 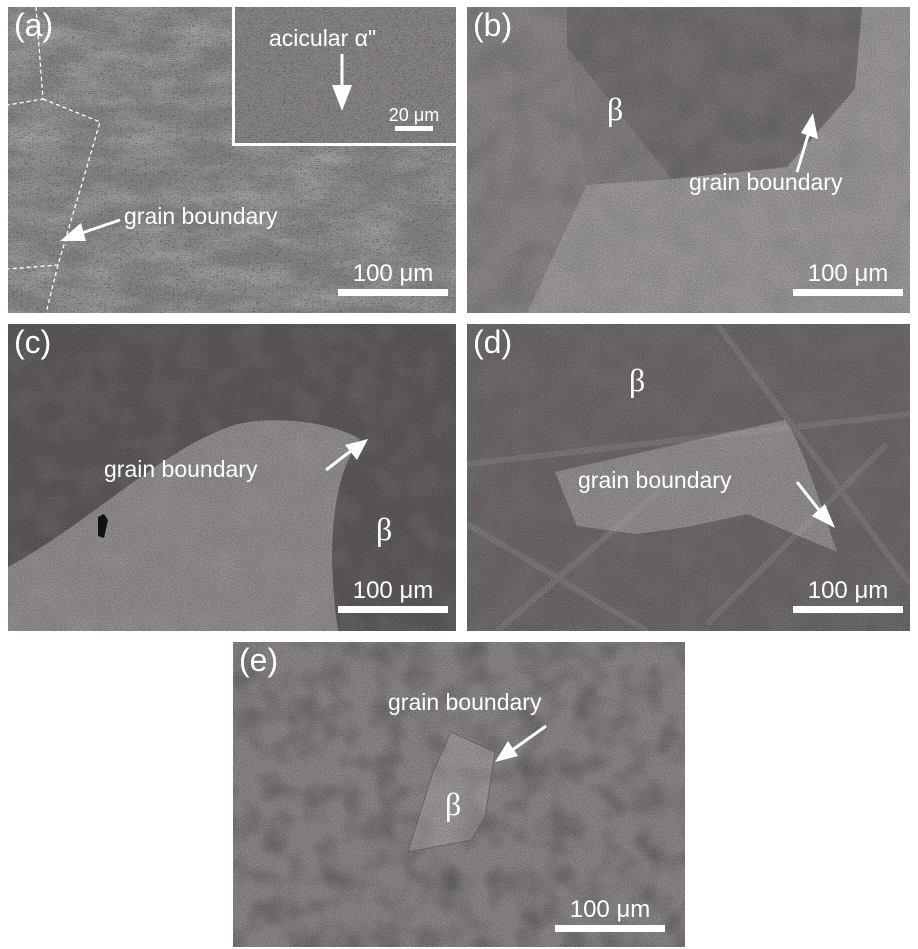 I want to click on panel-c-annotation: grain boundary, so click(x=181, y=469).